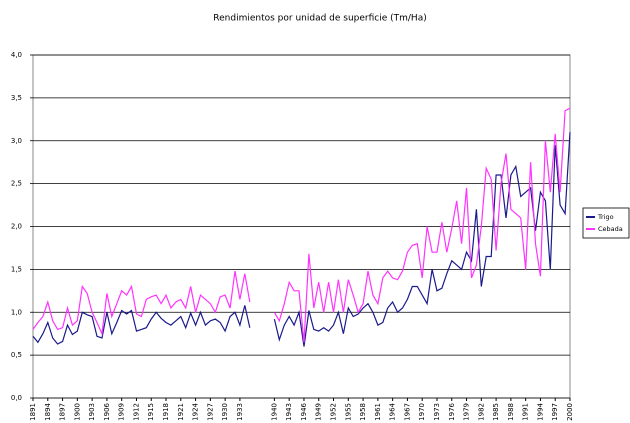 The width and height of the screenshot is (630, 423). What do you see at coordinates (48, 411) in the screenshot?
I see `x-tick-label: 1894` at bounding box center [48, 411].